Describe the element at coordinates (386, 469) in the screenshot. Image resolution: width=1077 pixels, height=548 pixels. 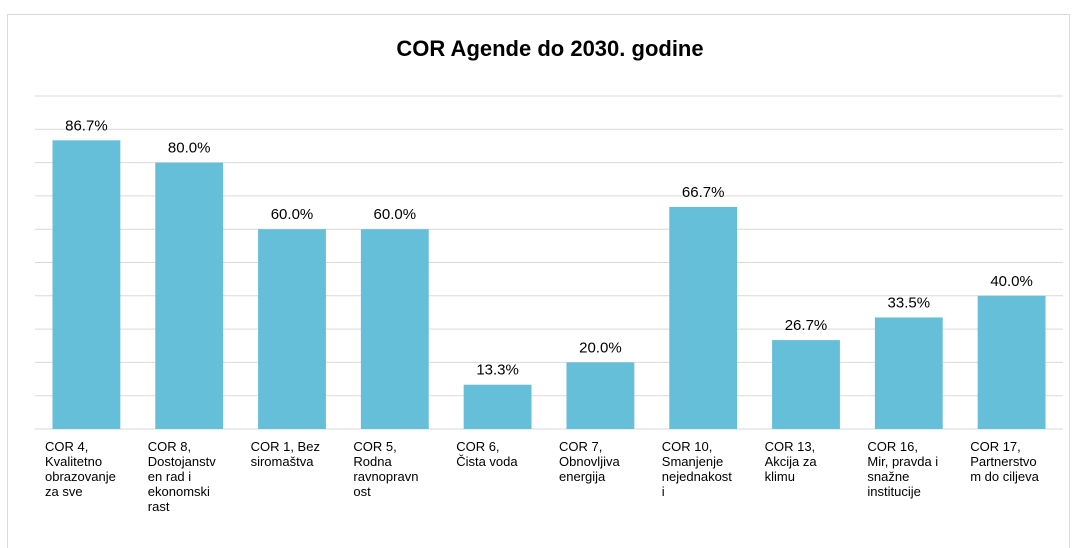
I see `x-tick-label: COR 5, Rodna ravnopravnost` at that location.